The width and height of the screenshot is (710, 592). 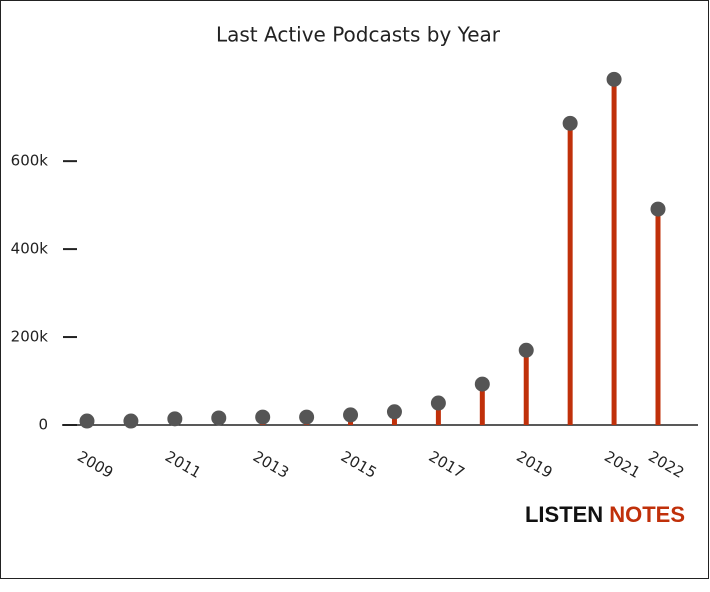 What do you see at coordinates (30, 337) in the screenshot?
I see `y-tick-label: 200k` at bounding box center [30, 337].